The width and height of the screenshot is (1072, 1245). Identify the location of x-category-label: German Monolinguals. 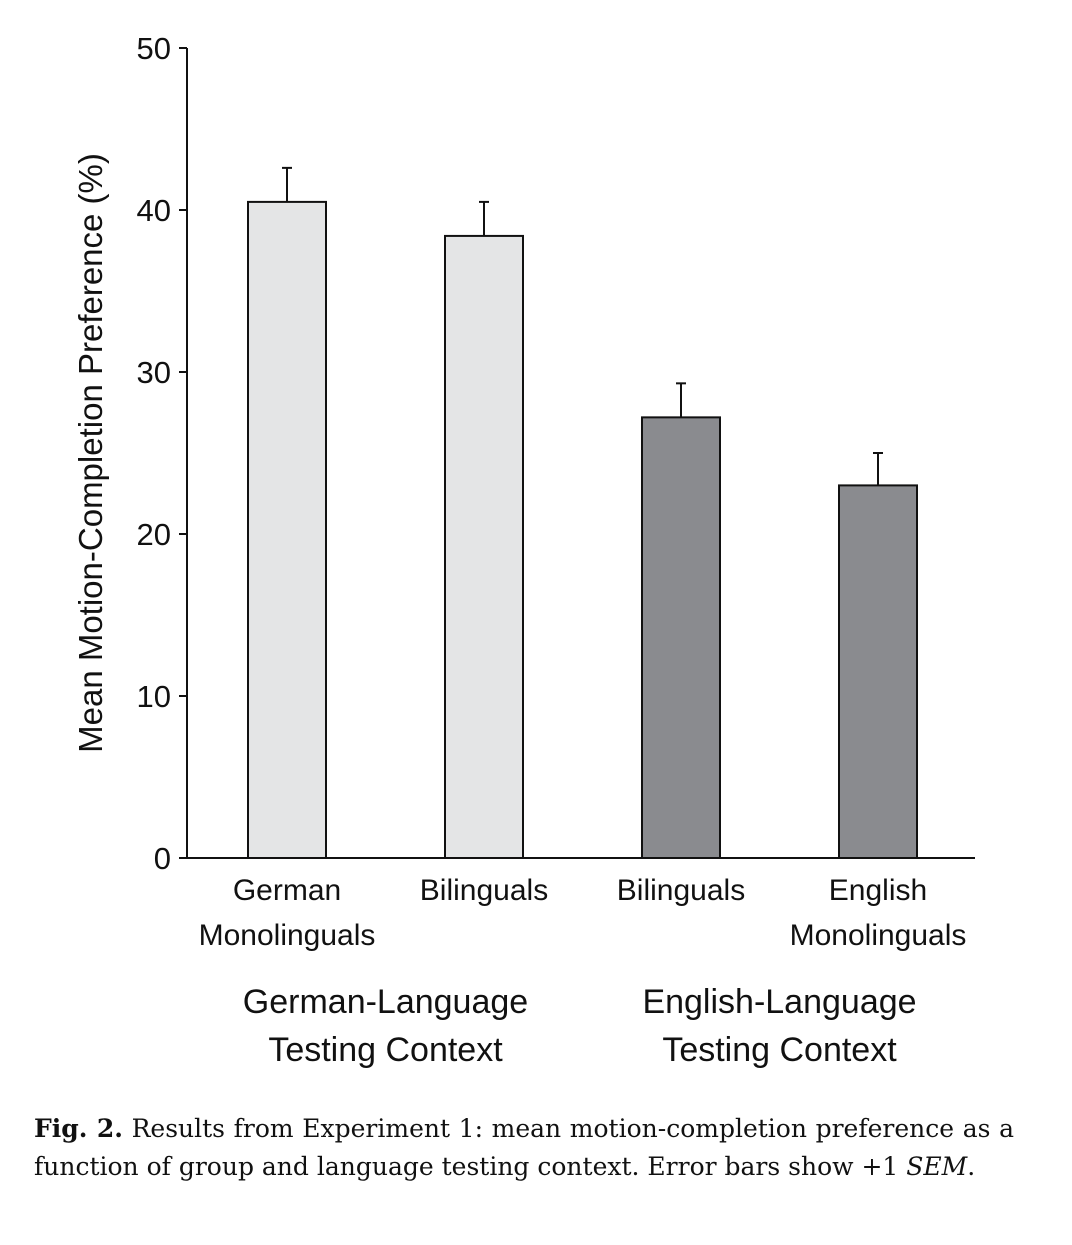
(287, 913).